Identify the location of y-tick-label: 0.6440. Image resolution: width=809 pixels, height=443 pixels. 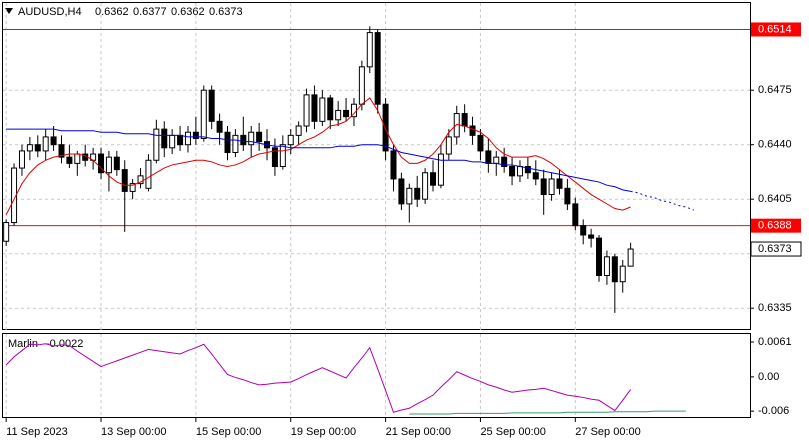
(775, 145).